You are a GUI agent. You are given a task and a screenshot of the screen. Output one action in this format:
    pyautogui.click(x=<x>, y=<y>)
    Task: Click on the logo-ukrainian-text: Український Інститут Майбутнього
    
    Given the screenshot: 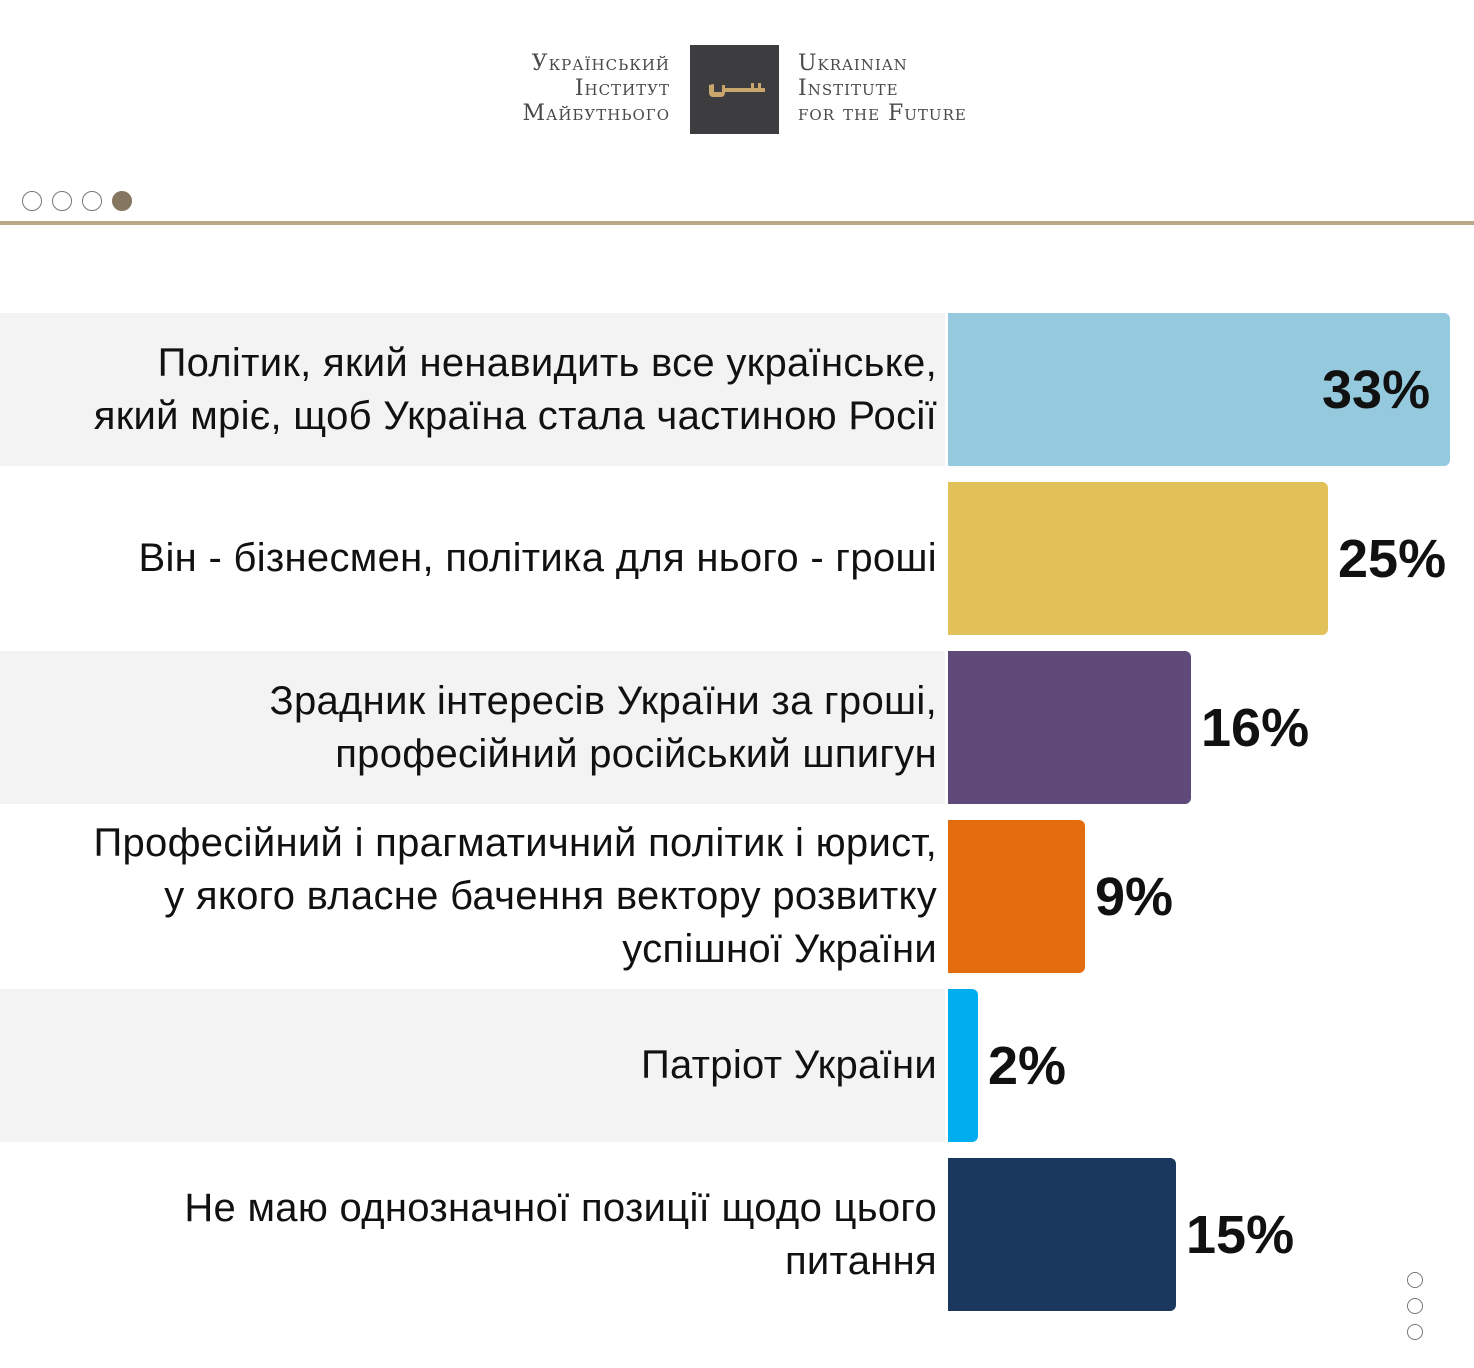 What is the action you would take?
    pyautogui.click(x=540, y=88)
    